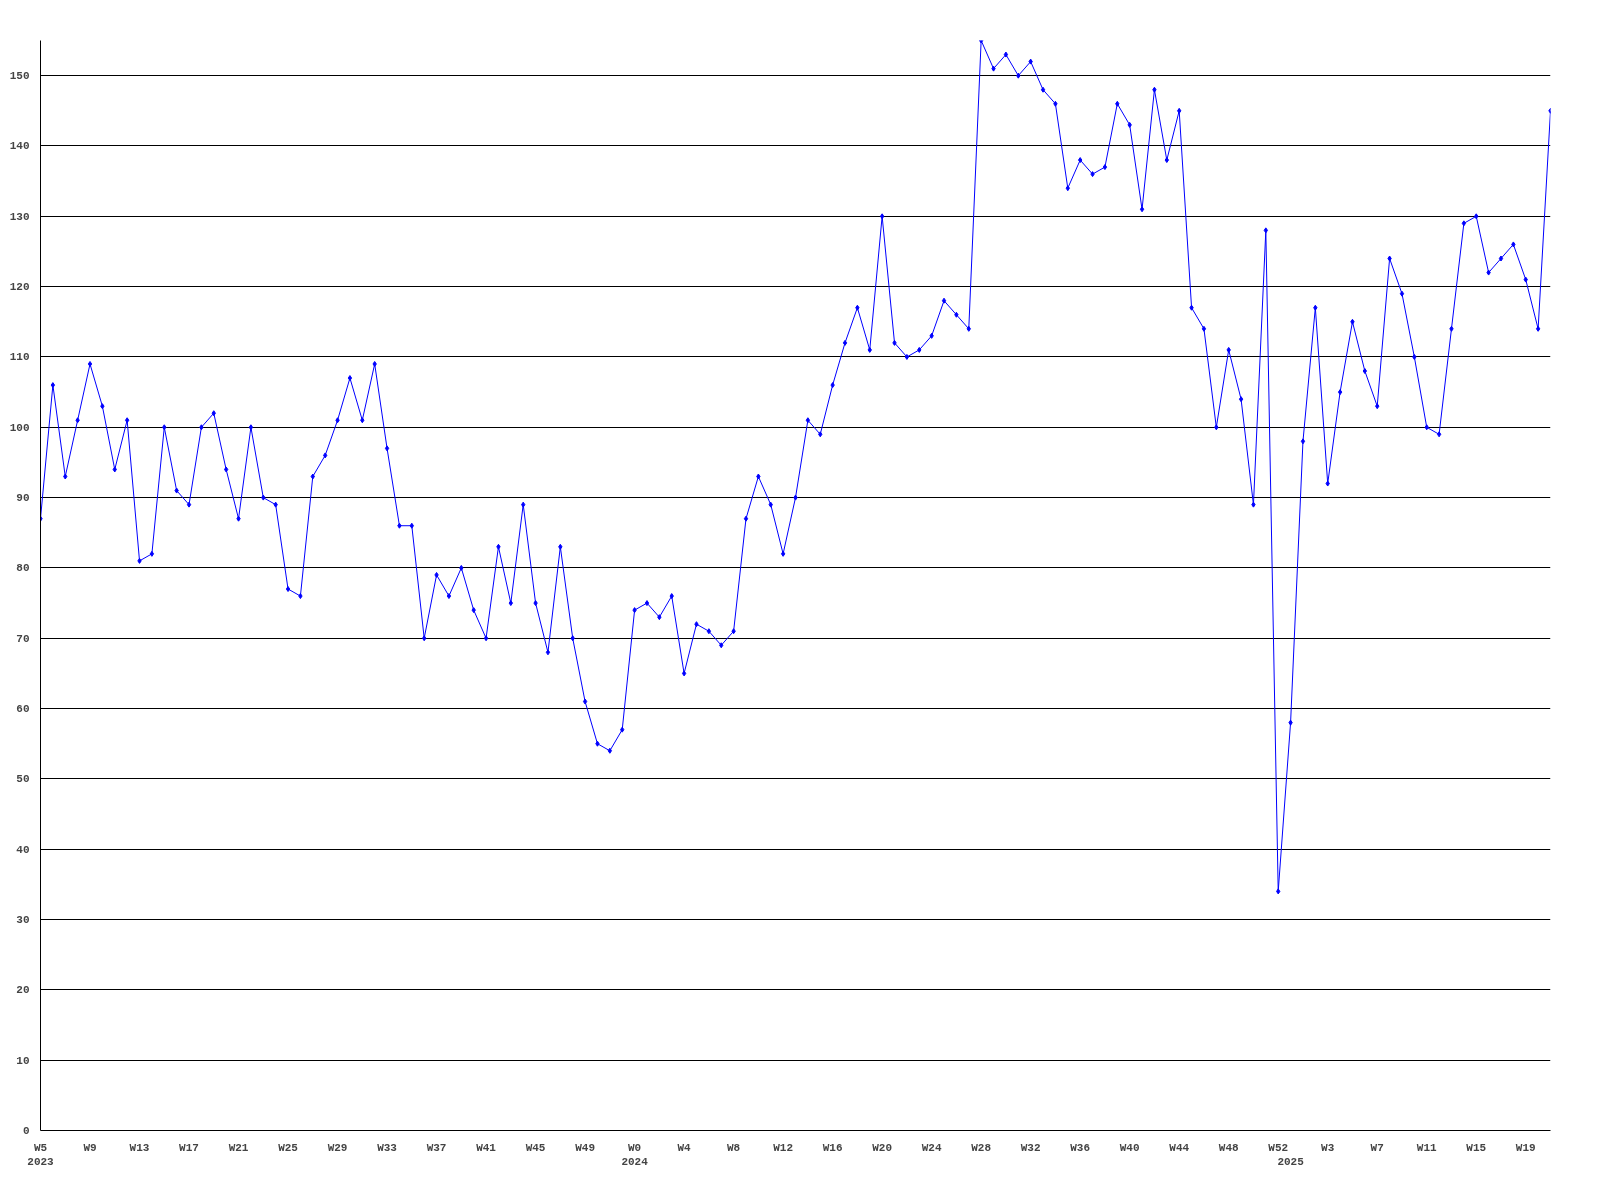 The image size is (1600, 1200). What do you see at coordinates (23, 990) in the screenshot?
I see `y-tick-label: 20` at bounding box center [23, 990].